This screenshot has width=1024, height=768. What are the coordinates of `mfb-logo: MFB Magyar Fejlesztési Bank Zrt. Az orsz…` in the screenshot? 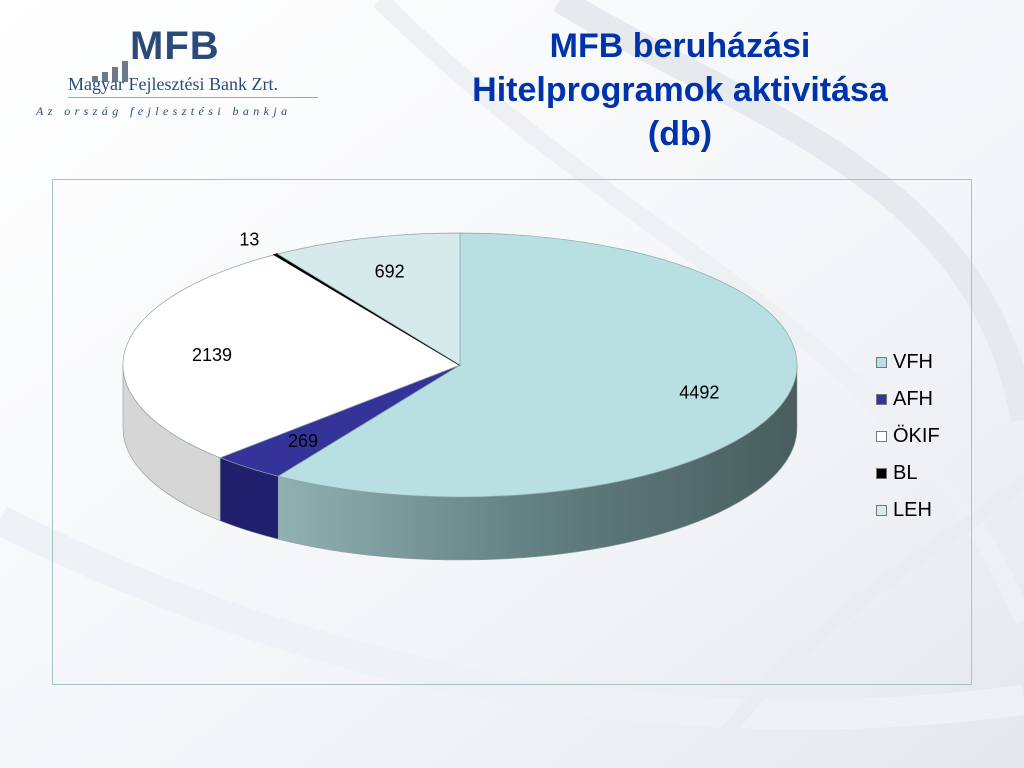 It's located at (180, 77).